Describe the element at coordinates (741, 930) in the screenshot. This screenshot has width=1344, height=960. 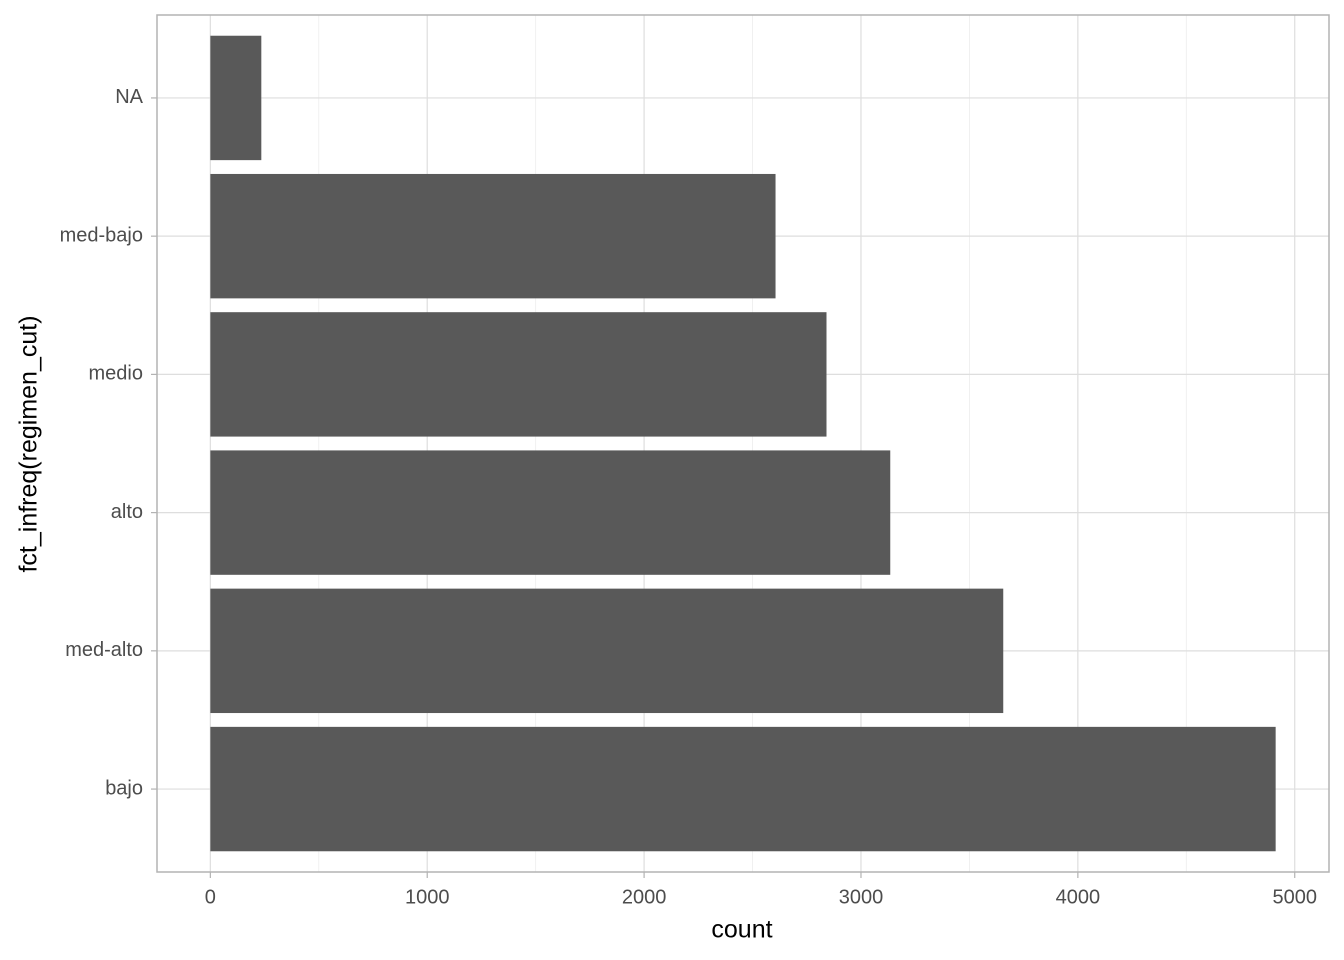
I see `x-axis-title: count` at that location.